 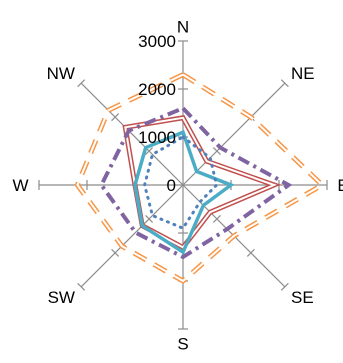 What do you see at coordinates (302, 297) in the screenshot?
I see `category-label-se: SE` at bounding box center [302, 297].